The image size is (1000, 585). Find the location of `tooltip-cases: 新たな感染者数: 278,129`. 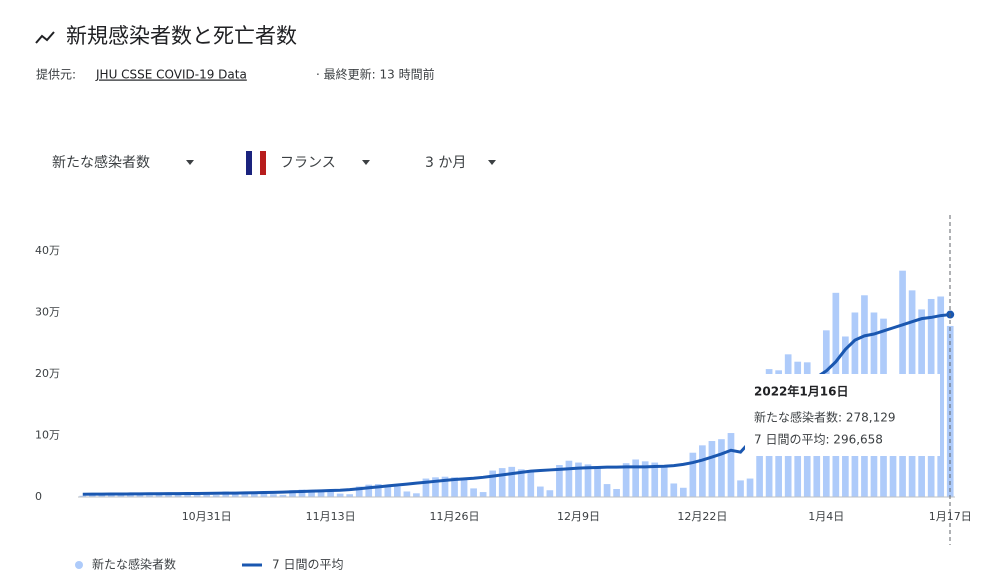

tooltip-cases: 新たな感染者数: 278,129 is located at coordinates (824, 417).